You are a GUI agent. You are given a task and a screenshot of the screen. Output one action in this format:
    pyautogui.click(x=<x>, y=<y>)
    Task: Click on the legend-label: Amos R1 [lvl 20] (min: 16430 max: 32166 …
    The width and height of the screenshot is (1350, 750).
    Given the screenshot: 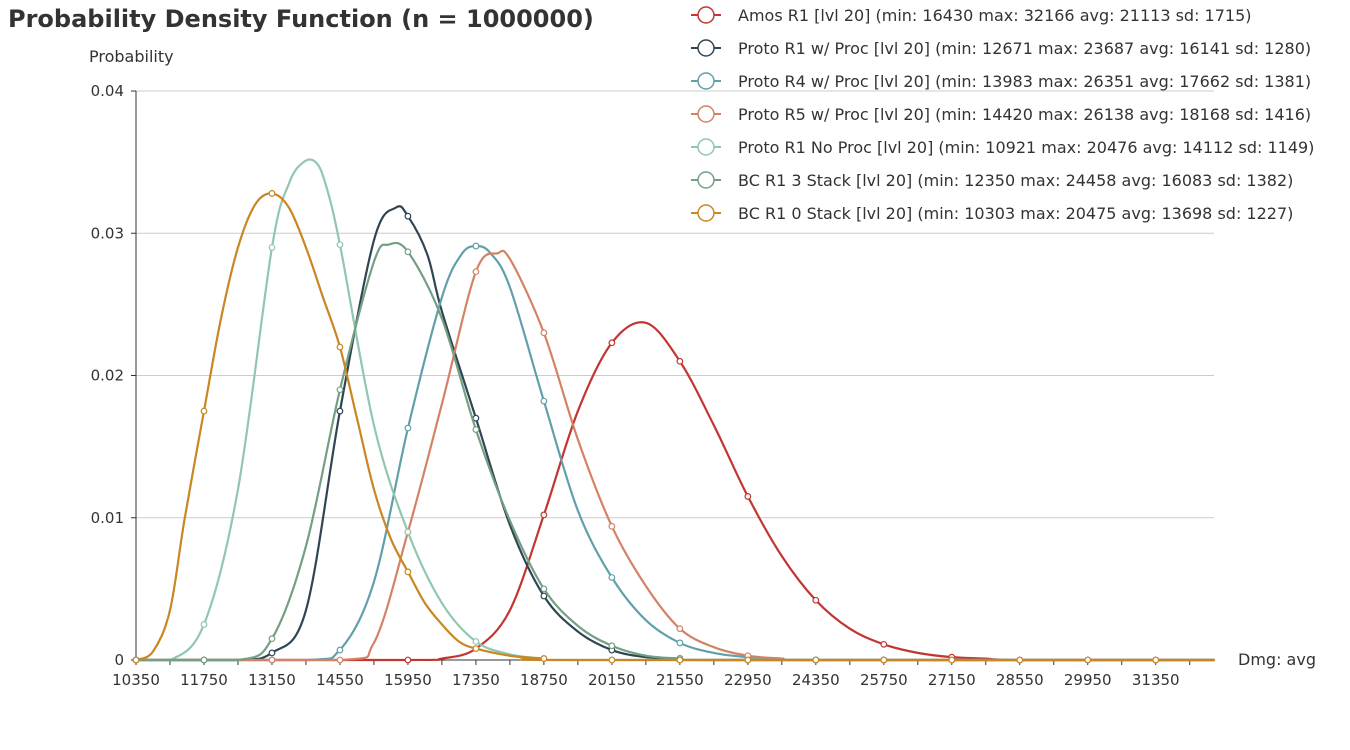 What is the action you would take?
    pyautogui.click(x=995, y=15)
    